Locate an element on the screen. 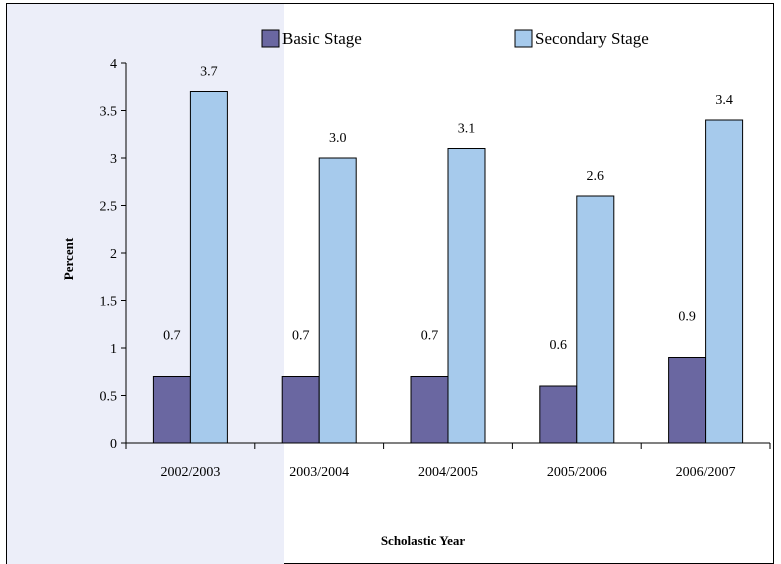 The height and width of the screenshot is (564, 781). y-tick-label: 0.5 is located at coordinates (109, 397).